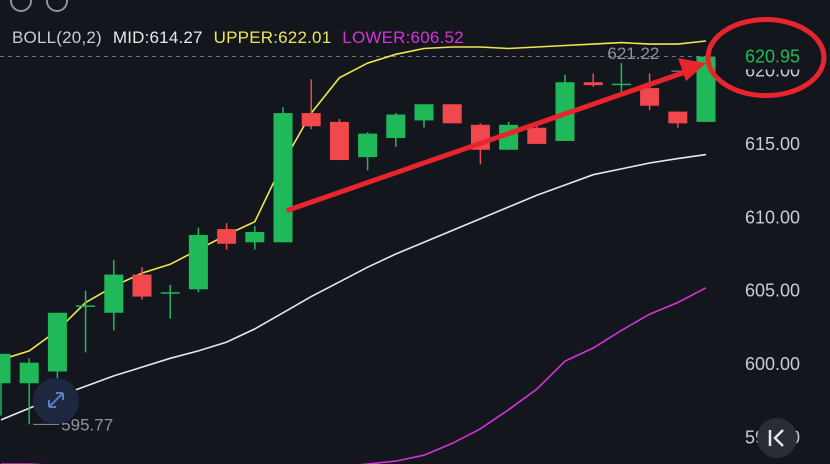  I want to click on boll-lower-value: LOWER:606.52, so click(403, 37).